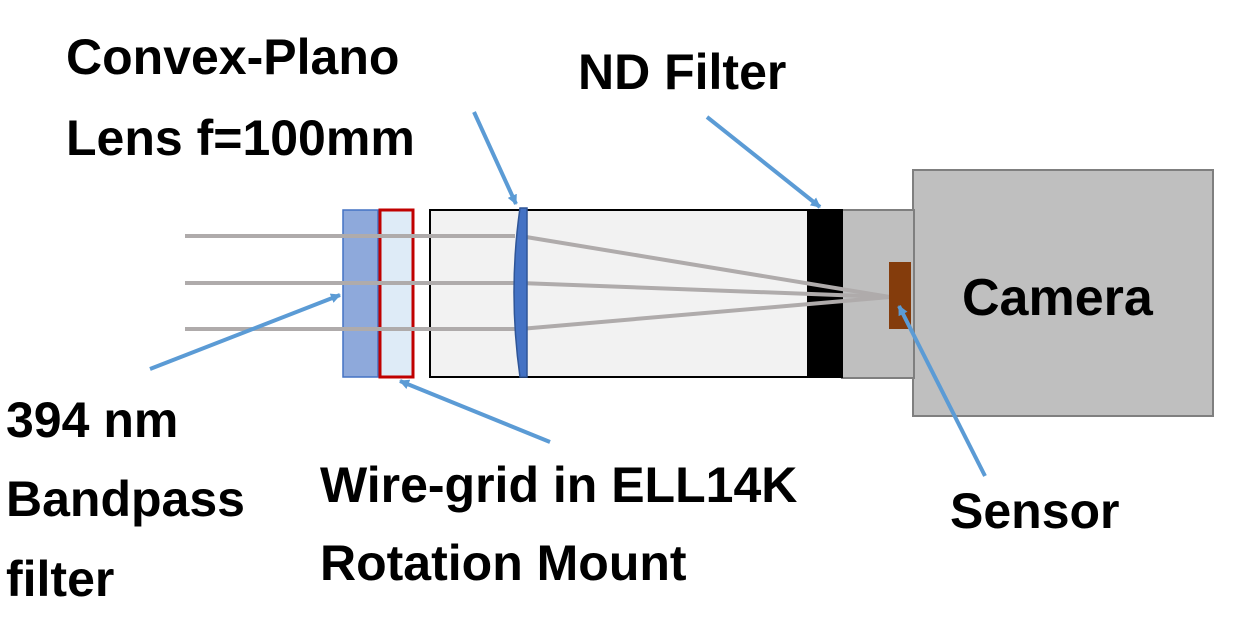 This screenshot has height=622, width=1239. What do you see at coordinates (475, 411) in the screenshot?
I see `wiregrid-callout-arrow` at bounding box center [475, 411].